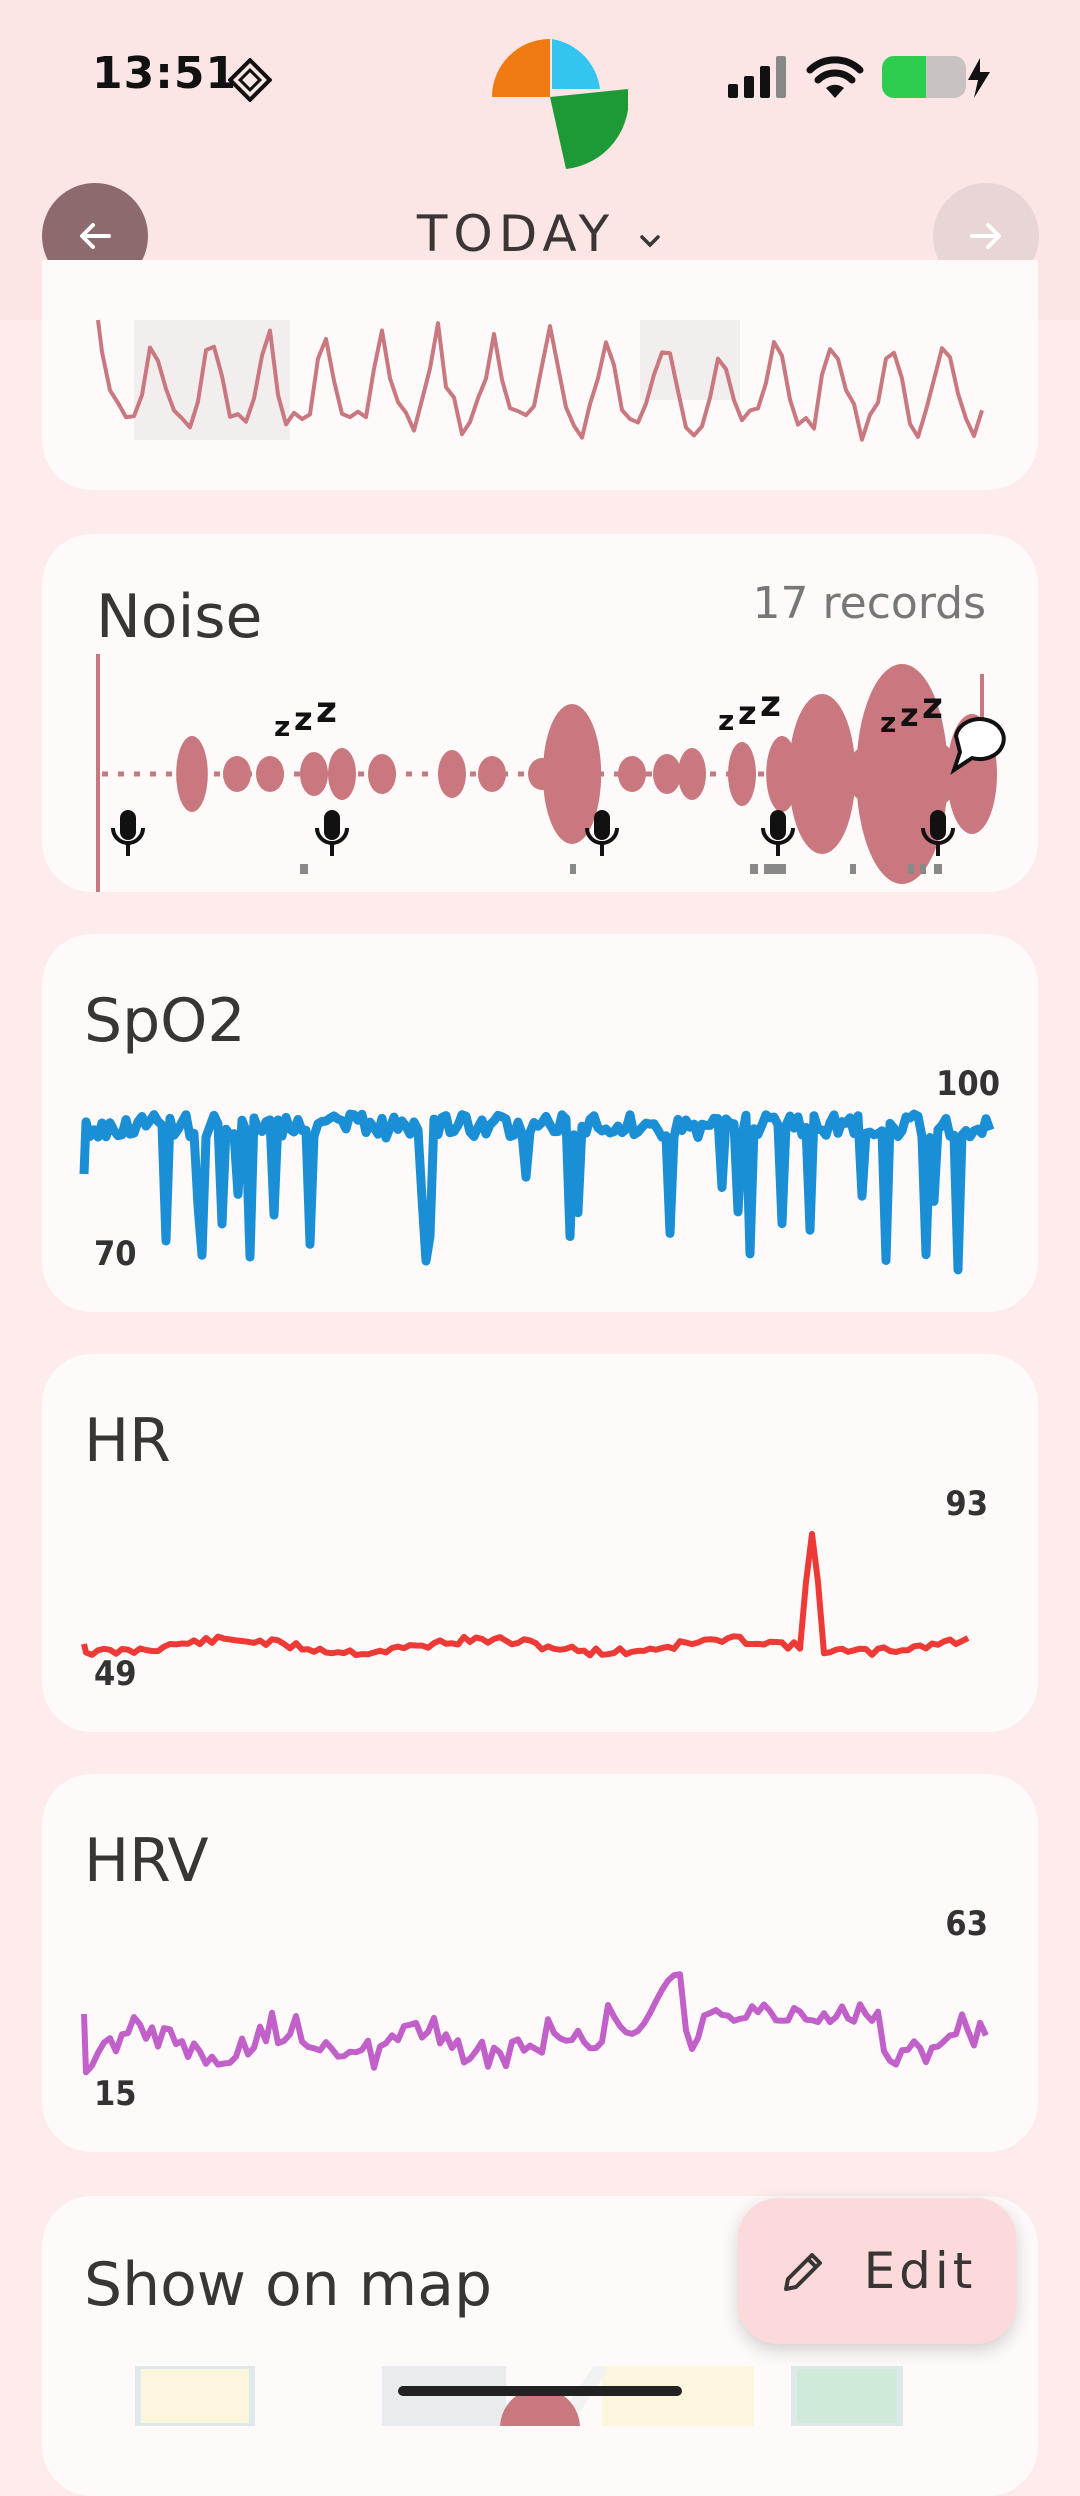 This screenshot has height=2496, width=1080. I want to click on app-logo, so click(560, 104).